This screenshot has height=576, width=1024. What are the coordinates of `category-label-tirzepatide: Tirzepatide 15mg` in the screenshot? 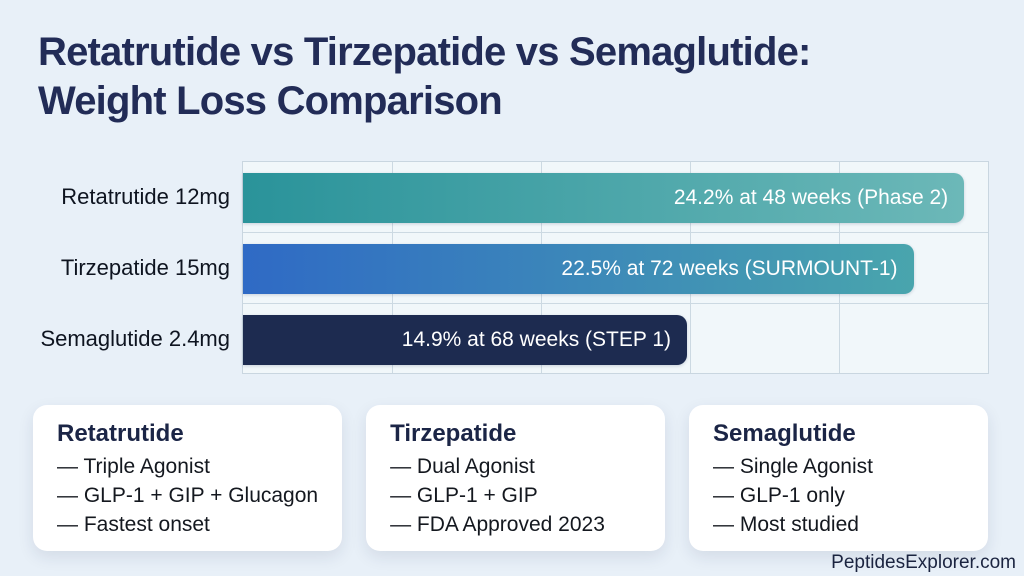 It's located at (145, 267).